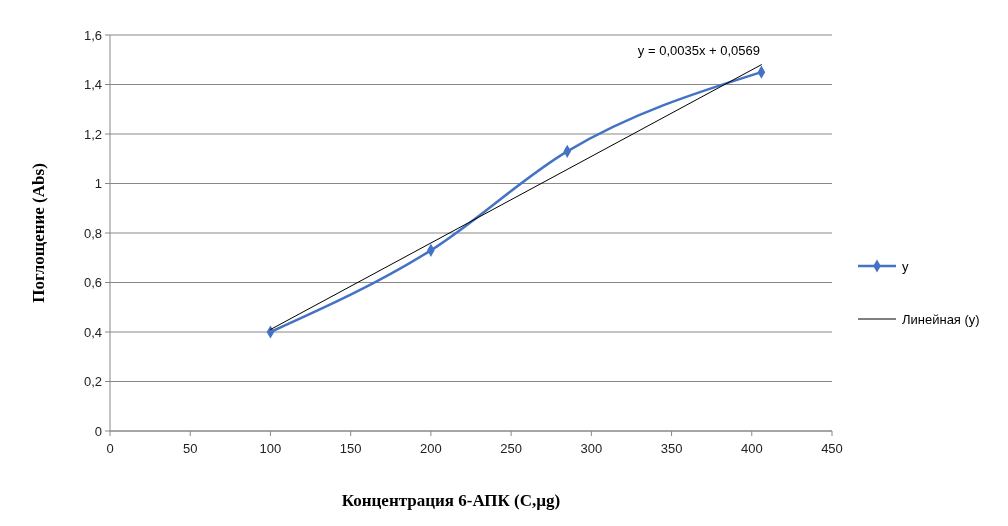  I want to click on x-tick-label: 450, so click(832, 448).